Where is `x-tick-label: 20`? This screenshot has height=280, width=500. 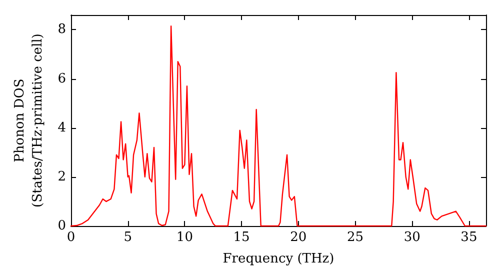 x-tick-label: 20 is located at coordinates (298, 237).